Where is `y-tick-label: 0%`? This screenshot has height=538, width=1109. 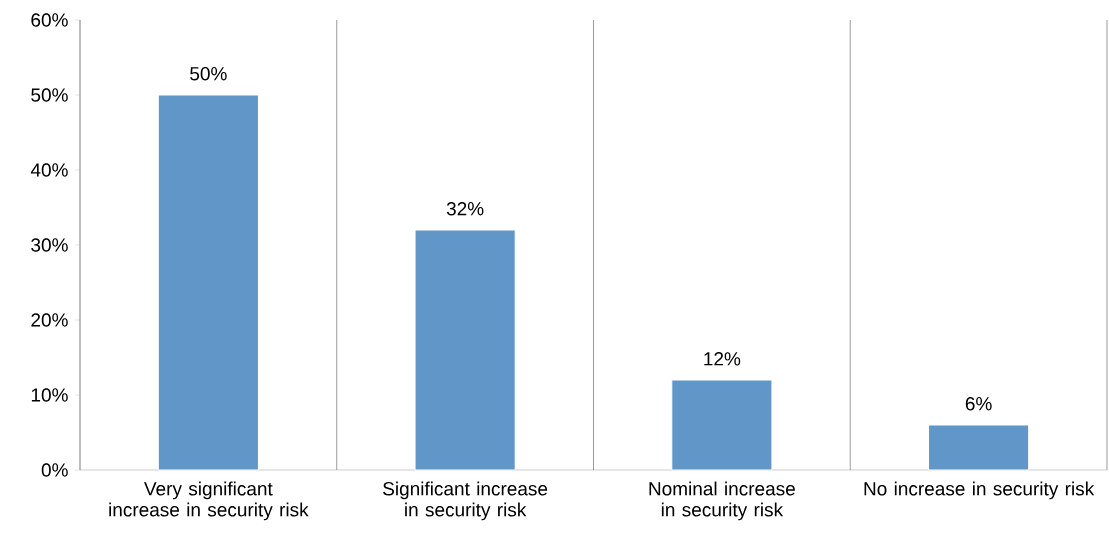 y-tick-label: 0% is located at coordinates (54, 470).